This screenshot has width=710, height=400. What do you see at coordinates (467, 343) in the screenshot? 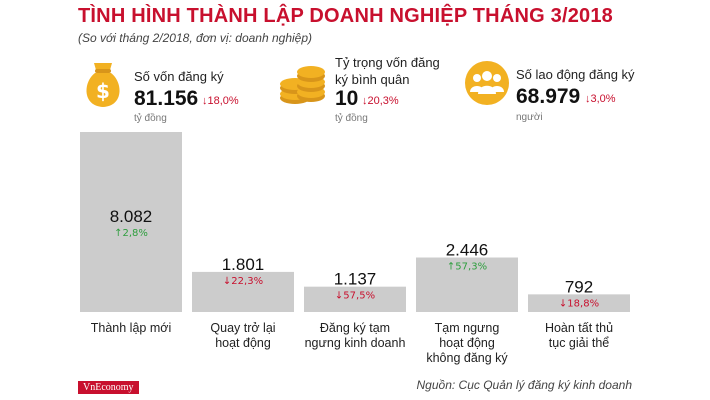
I see `category-label-3: hoạt động` at bounding box center [467, 343].